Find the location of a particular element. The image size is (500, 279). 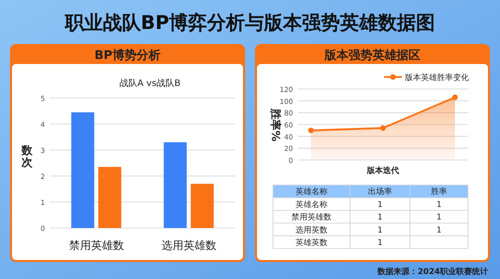

category-label: 禁用英雄数 is located at coordinates (312, 217).